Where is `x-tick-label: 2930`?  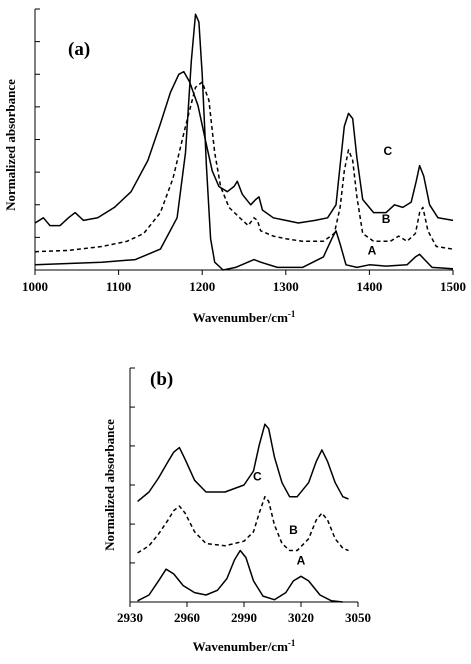
x-tick-label: 2930 is located at coordinates (130, 617).